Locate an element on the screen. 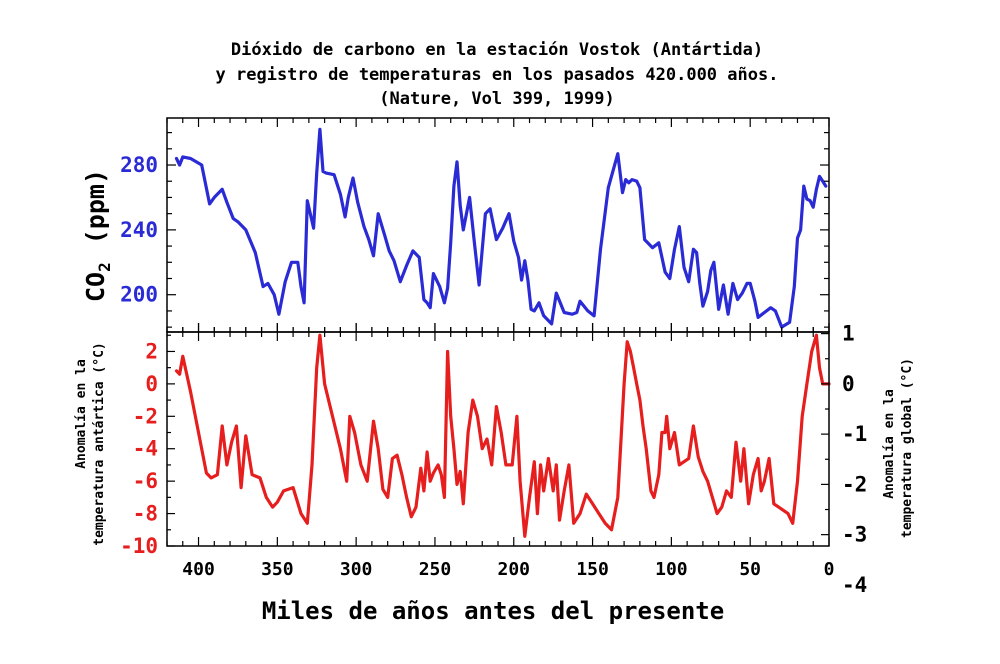 The width and height of the screenshot is (1000, 664). co2-y-tick-label: 200 is located at coordinates (139, 295).